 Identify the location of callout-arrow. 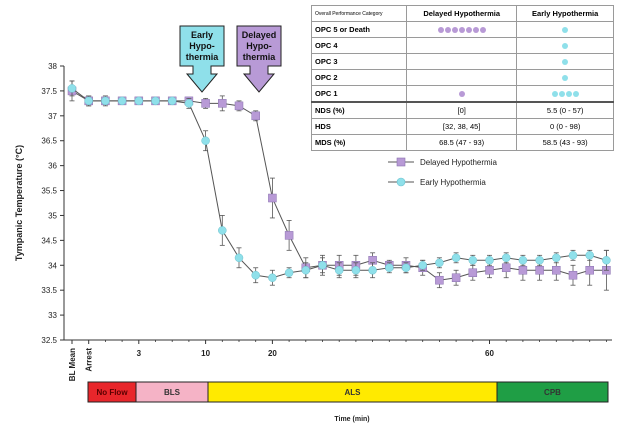
(259, 59).